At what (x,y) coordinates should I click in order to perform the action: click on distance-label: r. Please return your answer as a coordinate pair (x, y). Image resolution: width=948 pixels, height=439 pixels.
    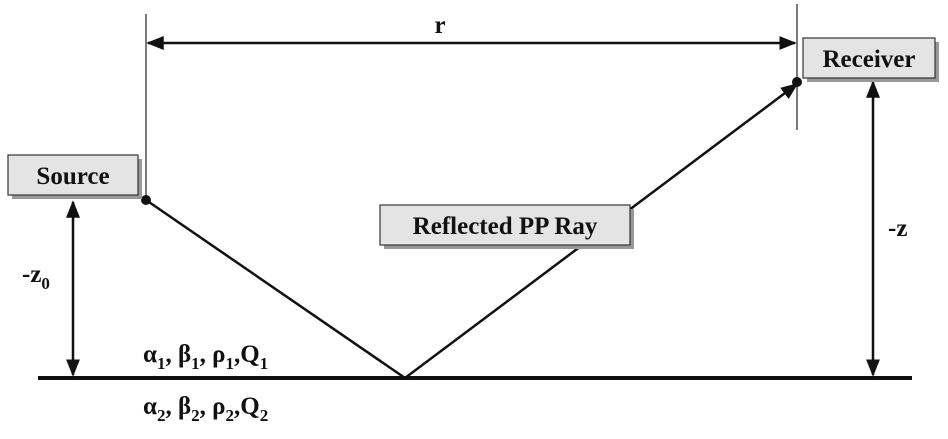
    Looking at the image, I should click on (439, 25).